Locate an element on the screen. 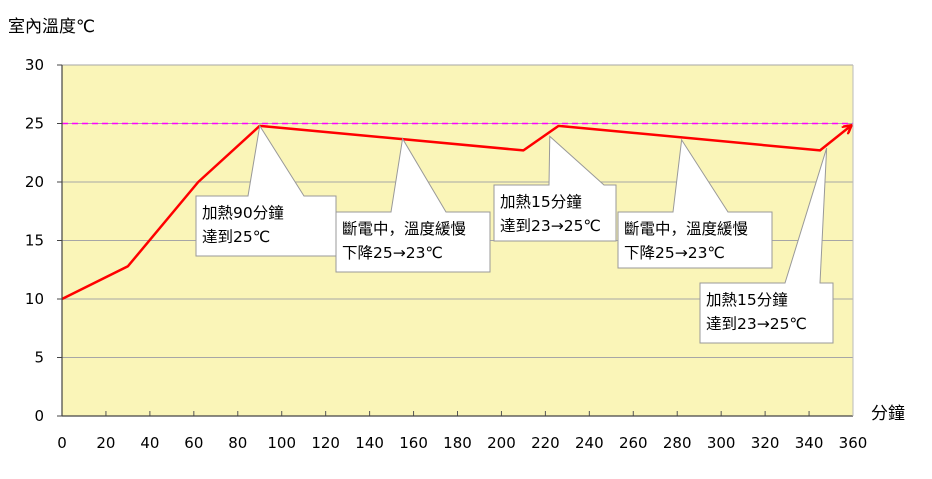 The width and height of the screenshot is (932, 479). y-tick-label: 15 is located at coordinates (34, 241).